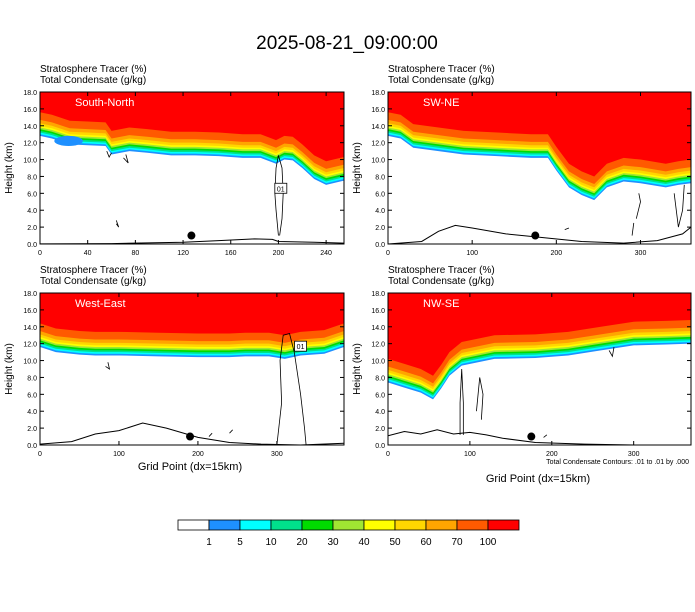  Describe the element at coordinates (32, 412) in the screenshot. I see `ytick-label-west-east-2: 4.0` at that location.